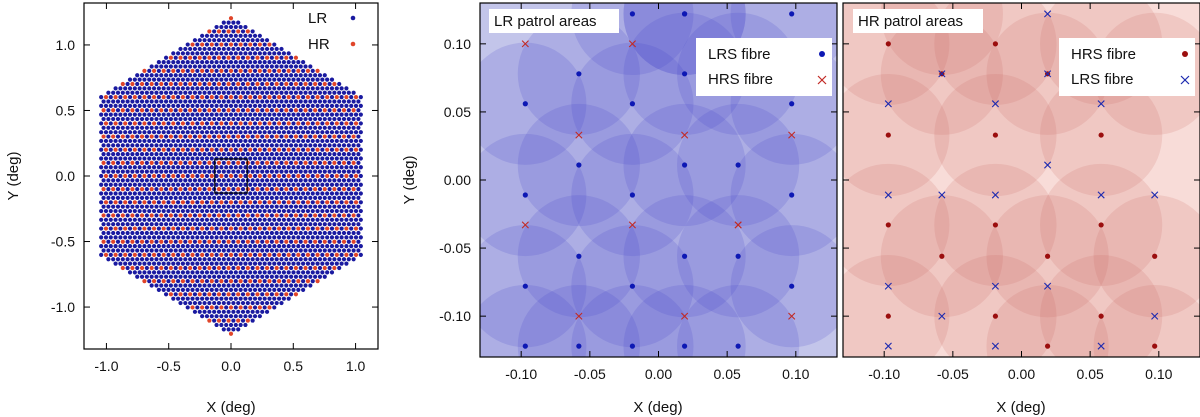 This screenshot has width=1200, height=417. I want to click on p3-x-tick-label: -0.10, so click(884, 374).